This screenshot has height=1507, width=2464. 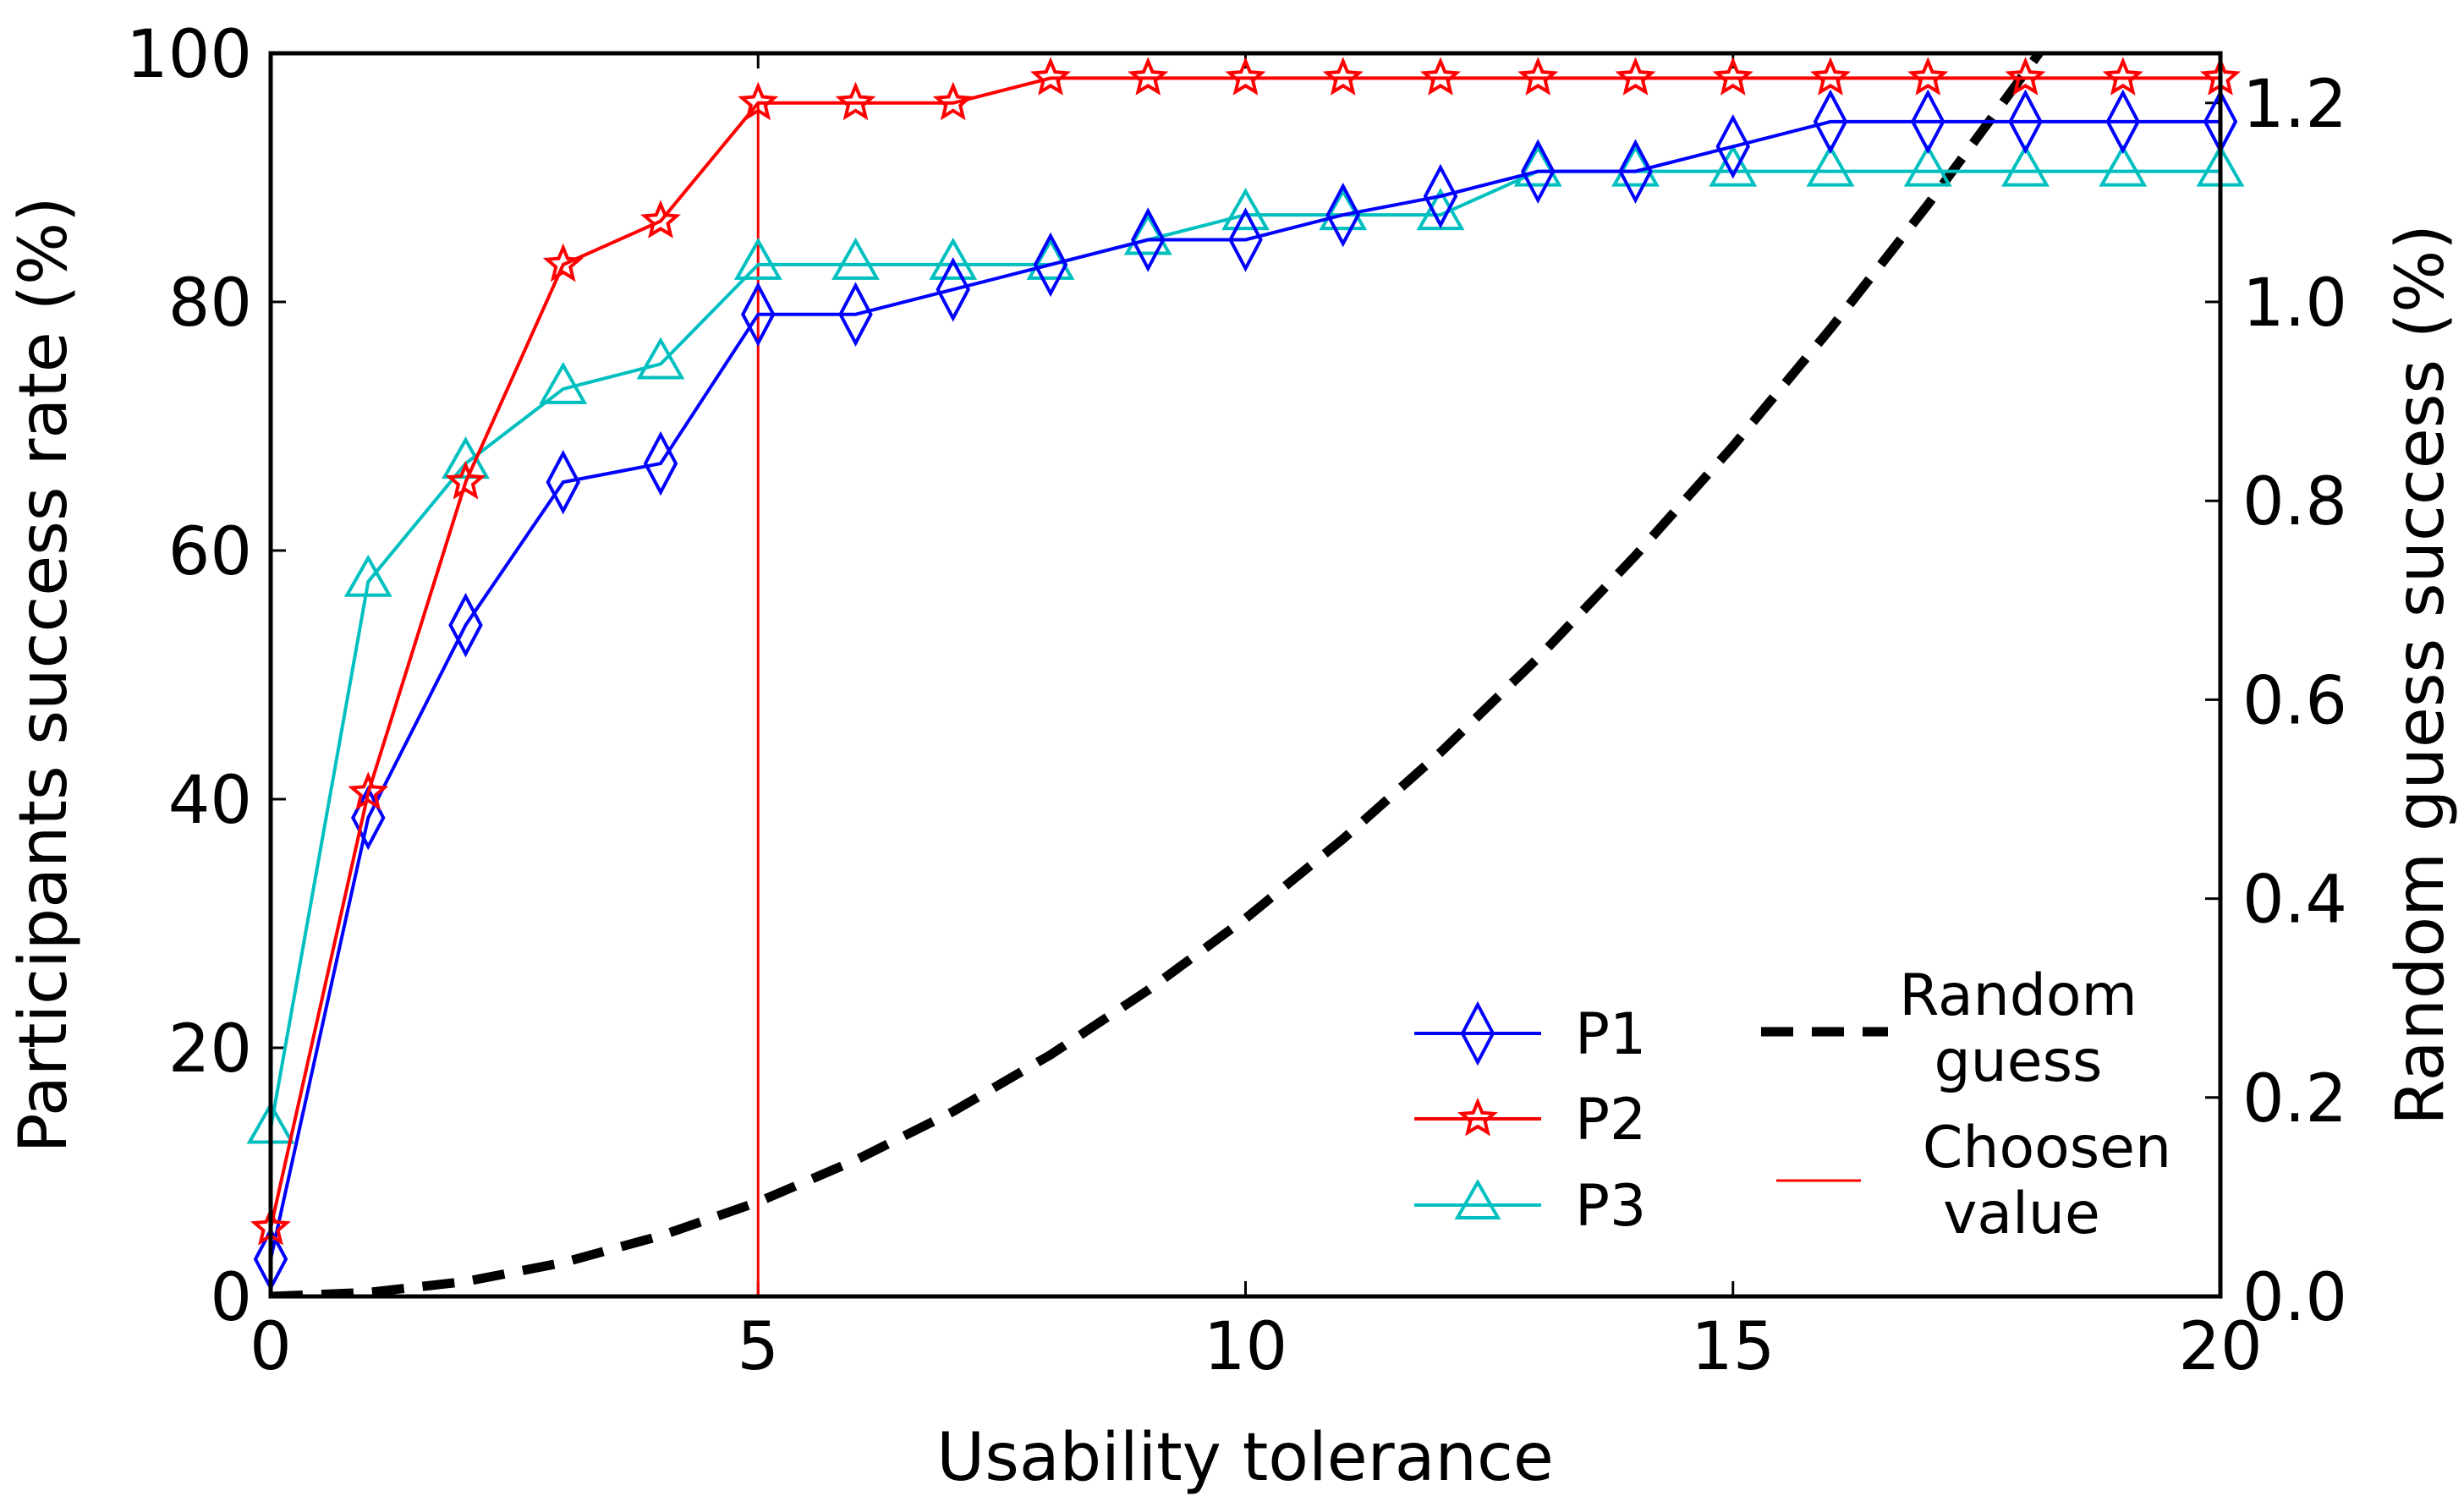 I want to click on legend-p2-label: P2, so click(x=1611, y=1120).